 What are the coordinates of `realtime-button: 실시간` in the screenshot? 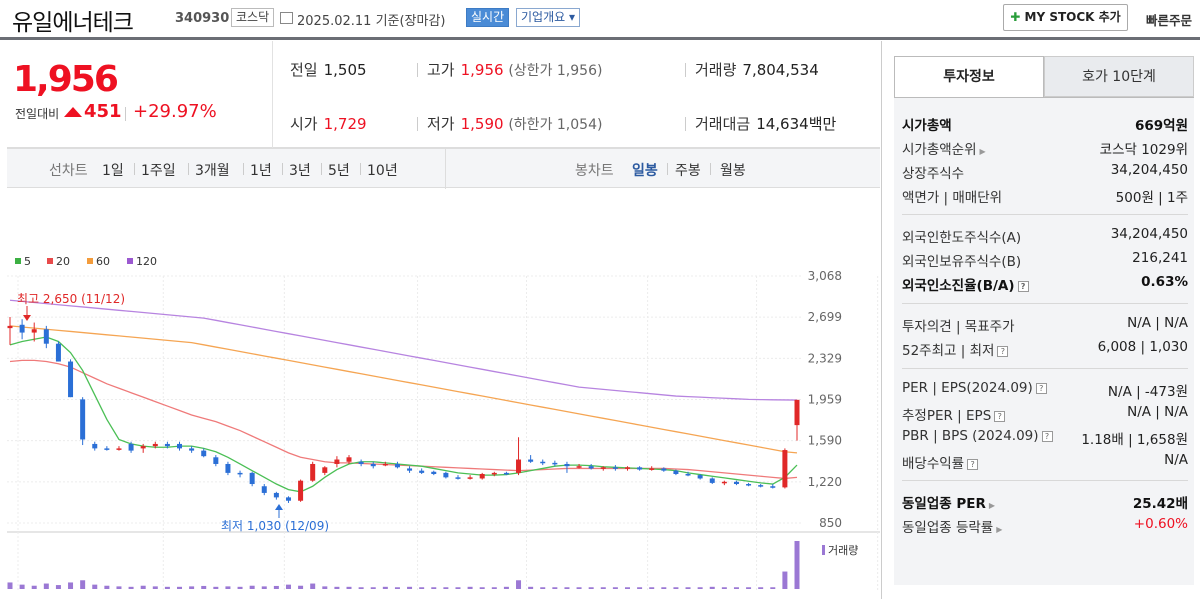 It's located at (488, 17).